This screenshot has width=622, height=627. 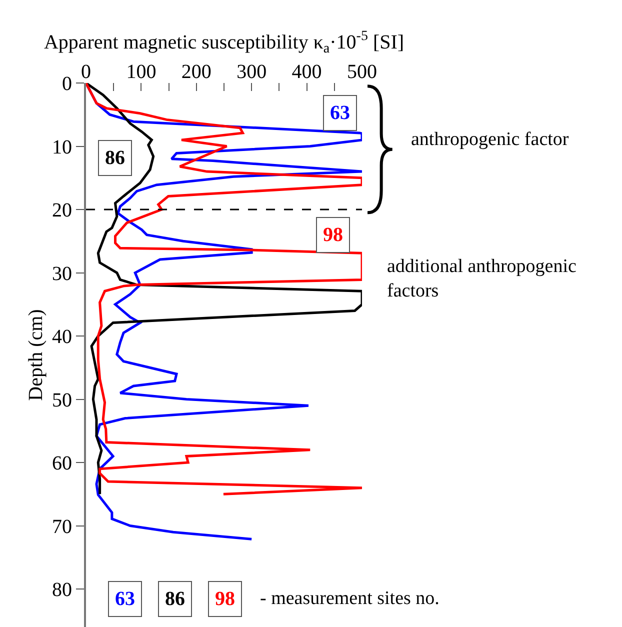 What do you see at coordinates (175, 599) in the screenshot?
I see `text: 86` at bounding box center [175, 599].